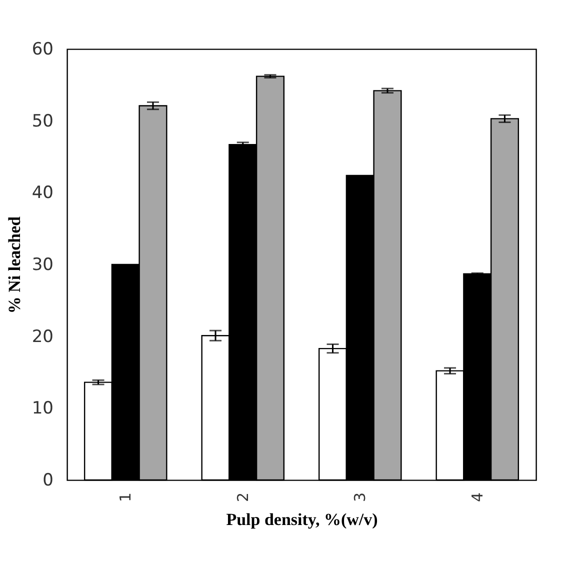 The height and width of the screenshot is (566, 582). Describe the element at coordinates (14, 265) in the screenshot. I see `y-axis-title: % Ni leached` at that location.